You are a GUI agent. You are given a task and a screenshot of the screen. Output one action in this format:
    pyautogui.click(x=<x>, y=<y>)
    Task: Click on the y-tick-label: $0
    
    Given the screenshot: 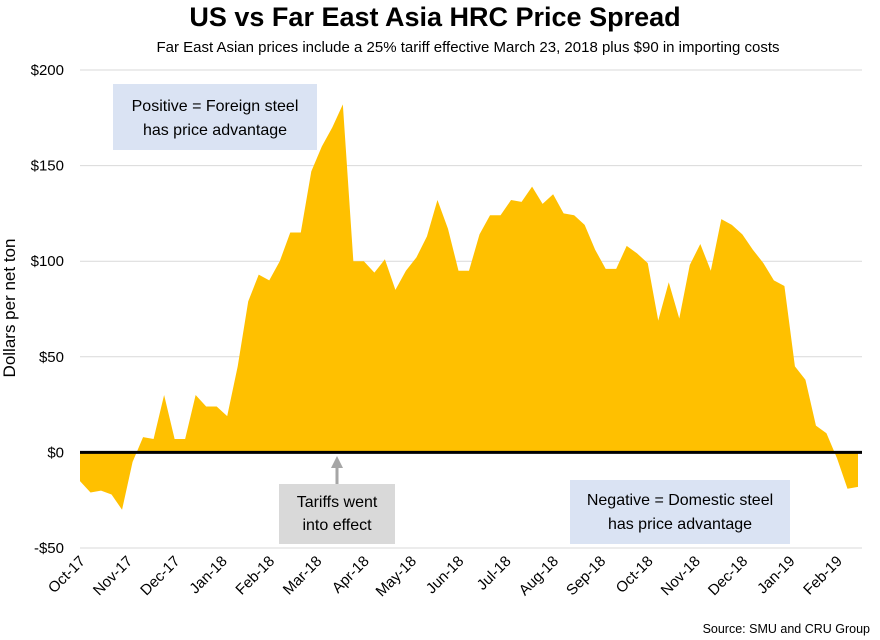 What is the action you would take?
    pyautogui.click(x=55, y=452)
    